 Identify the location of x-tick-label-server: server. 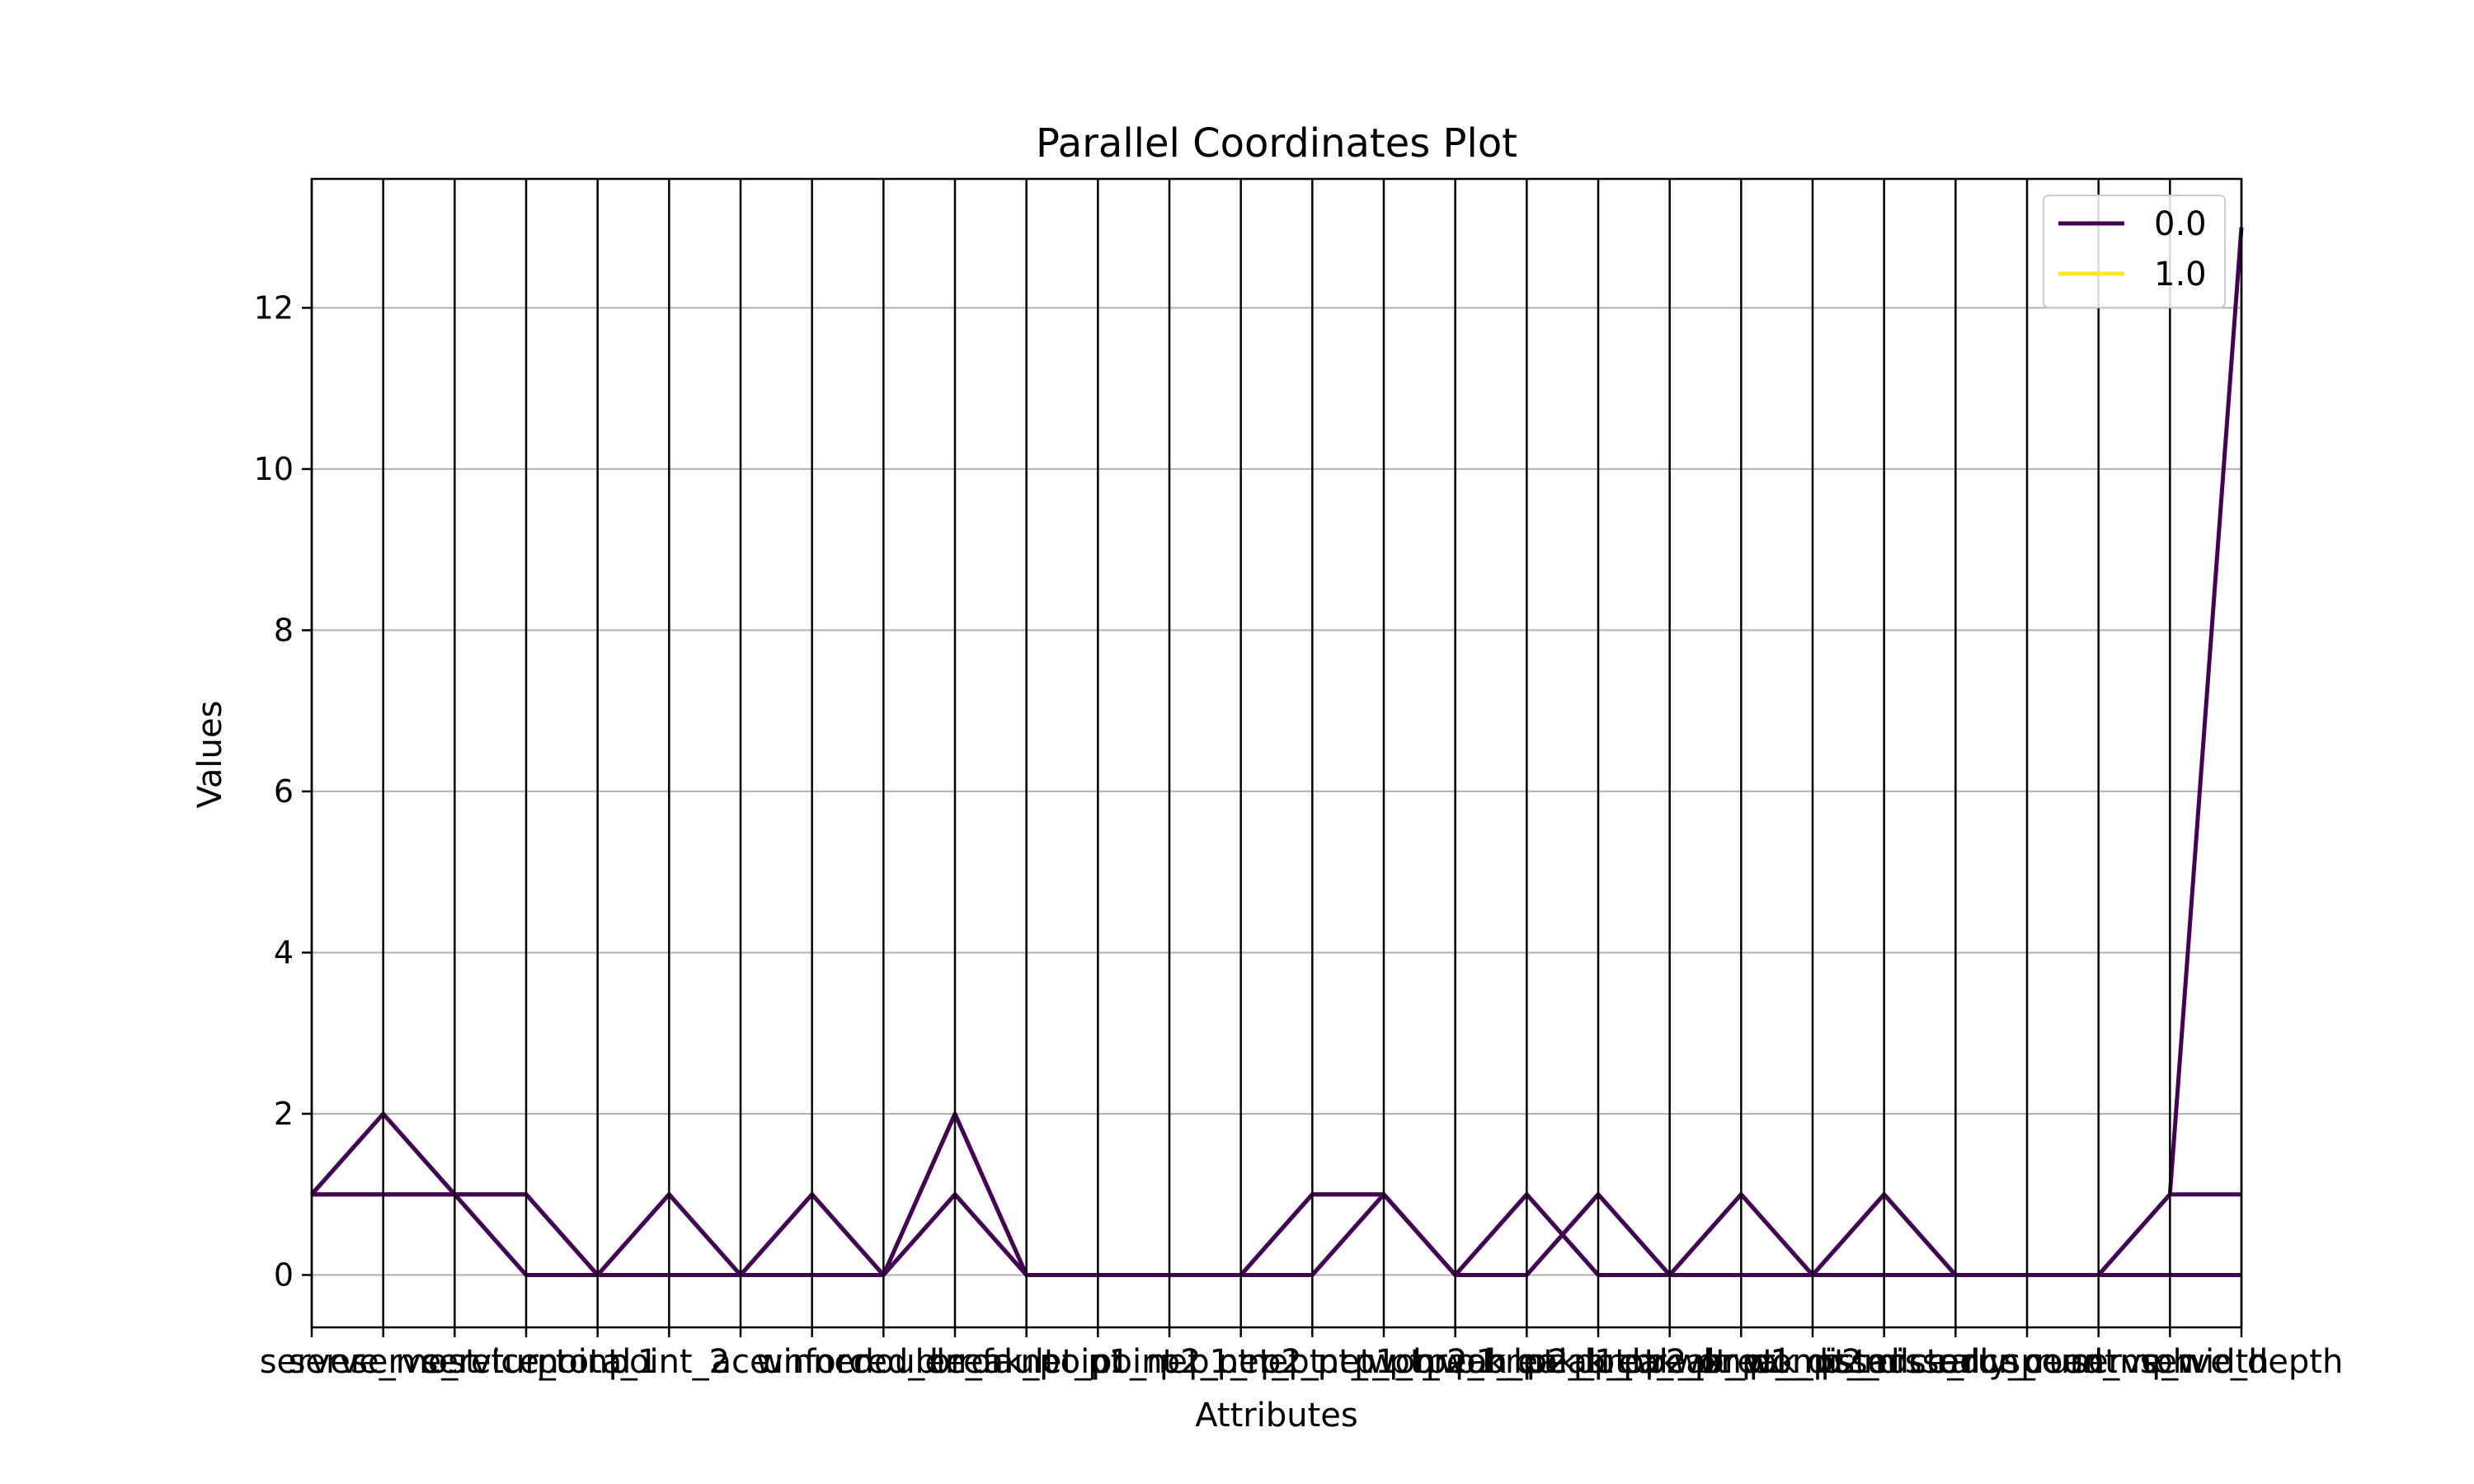
(312, 1362).